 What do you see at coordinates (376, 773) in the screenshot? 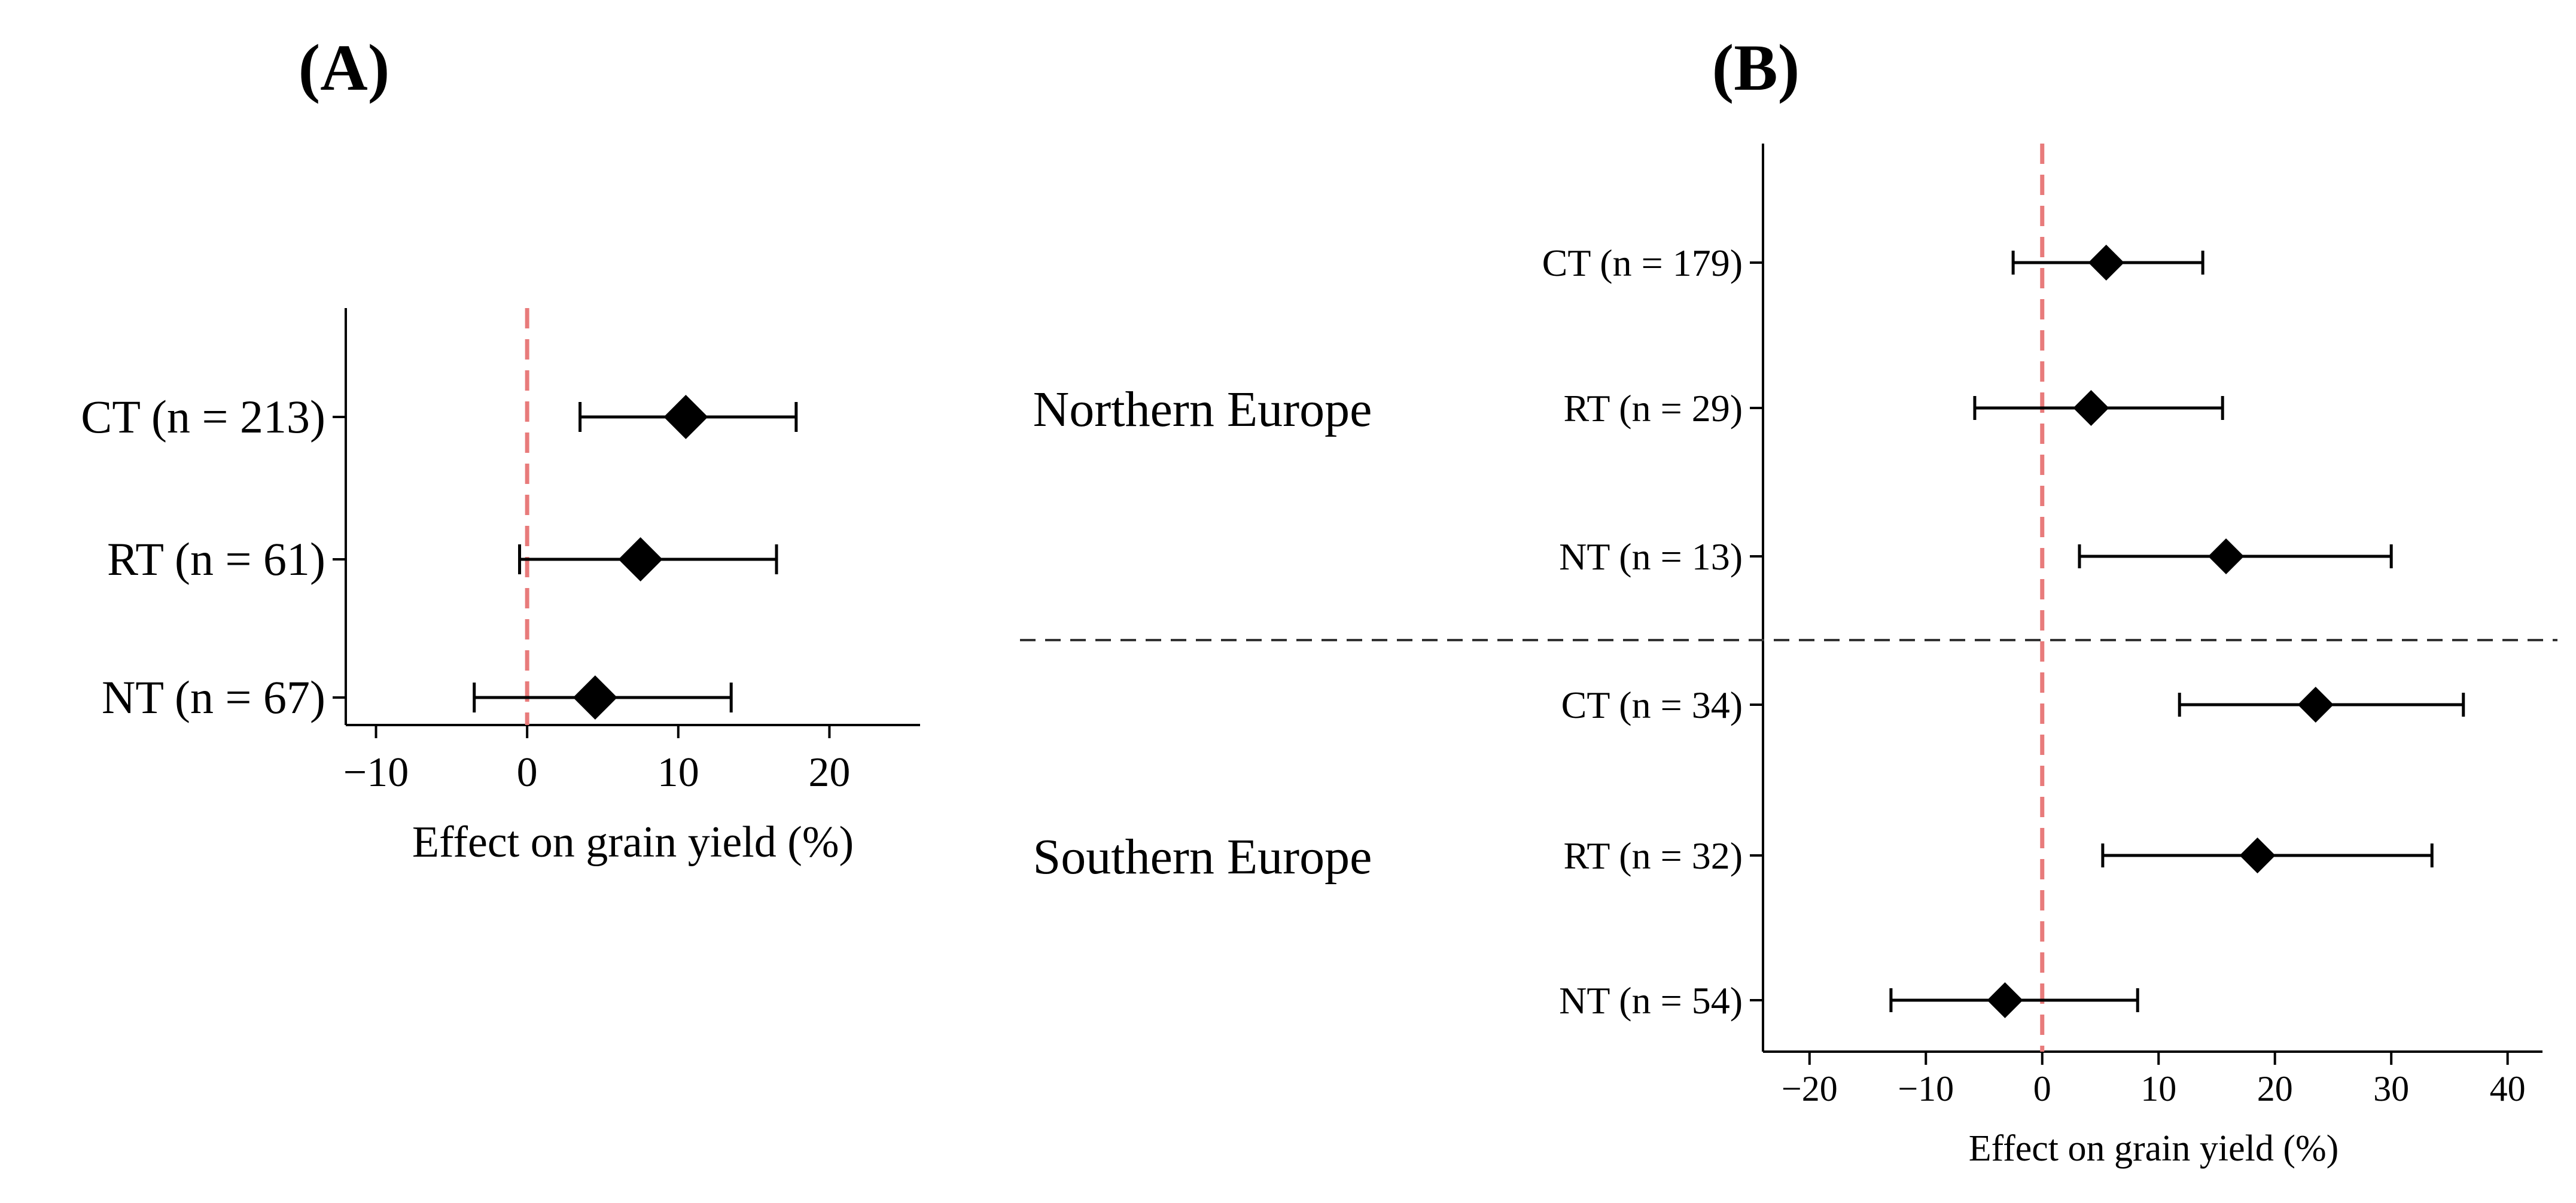
I see `panel-a-x-tick-label: −10` at bounding box center [376, 773].